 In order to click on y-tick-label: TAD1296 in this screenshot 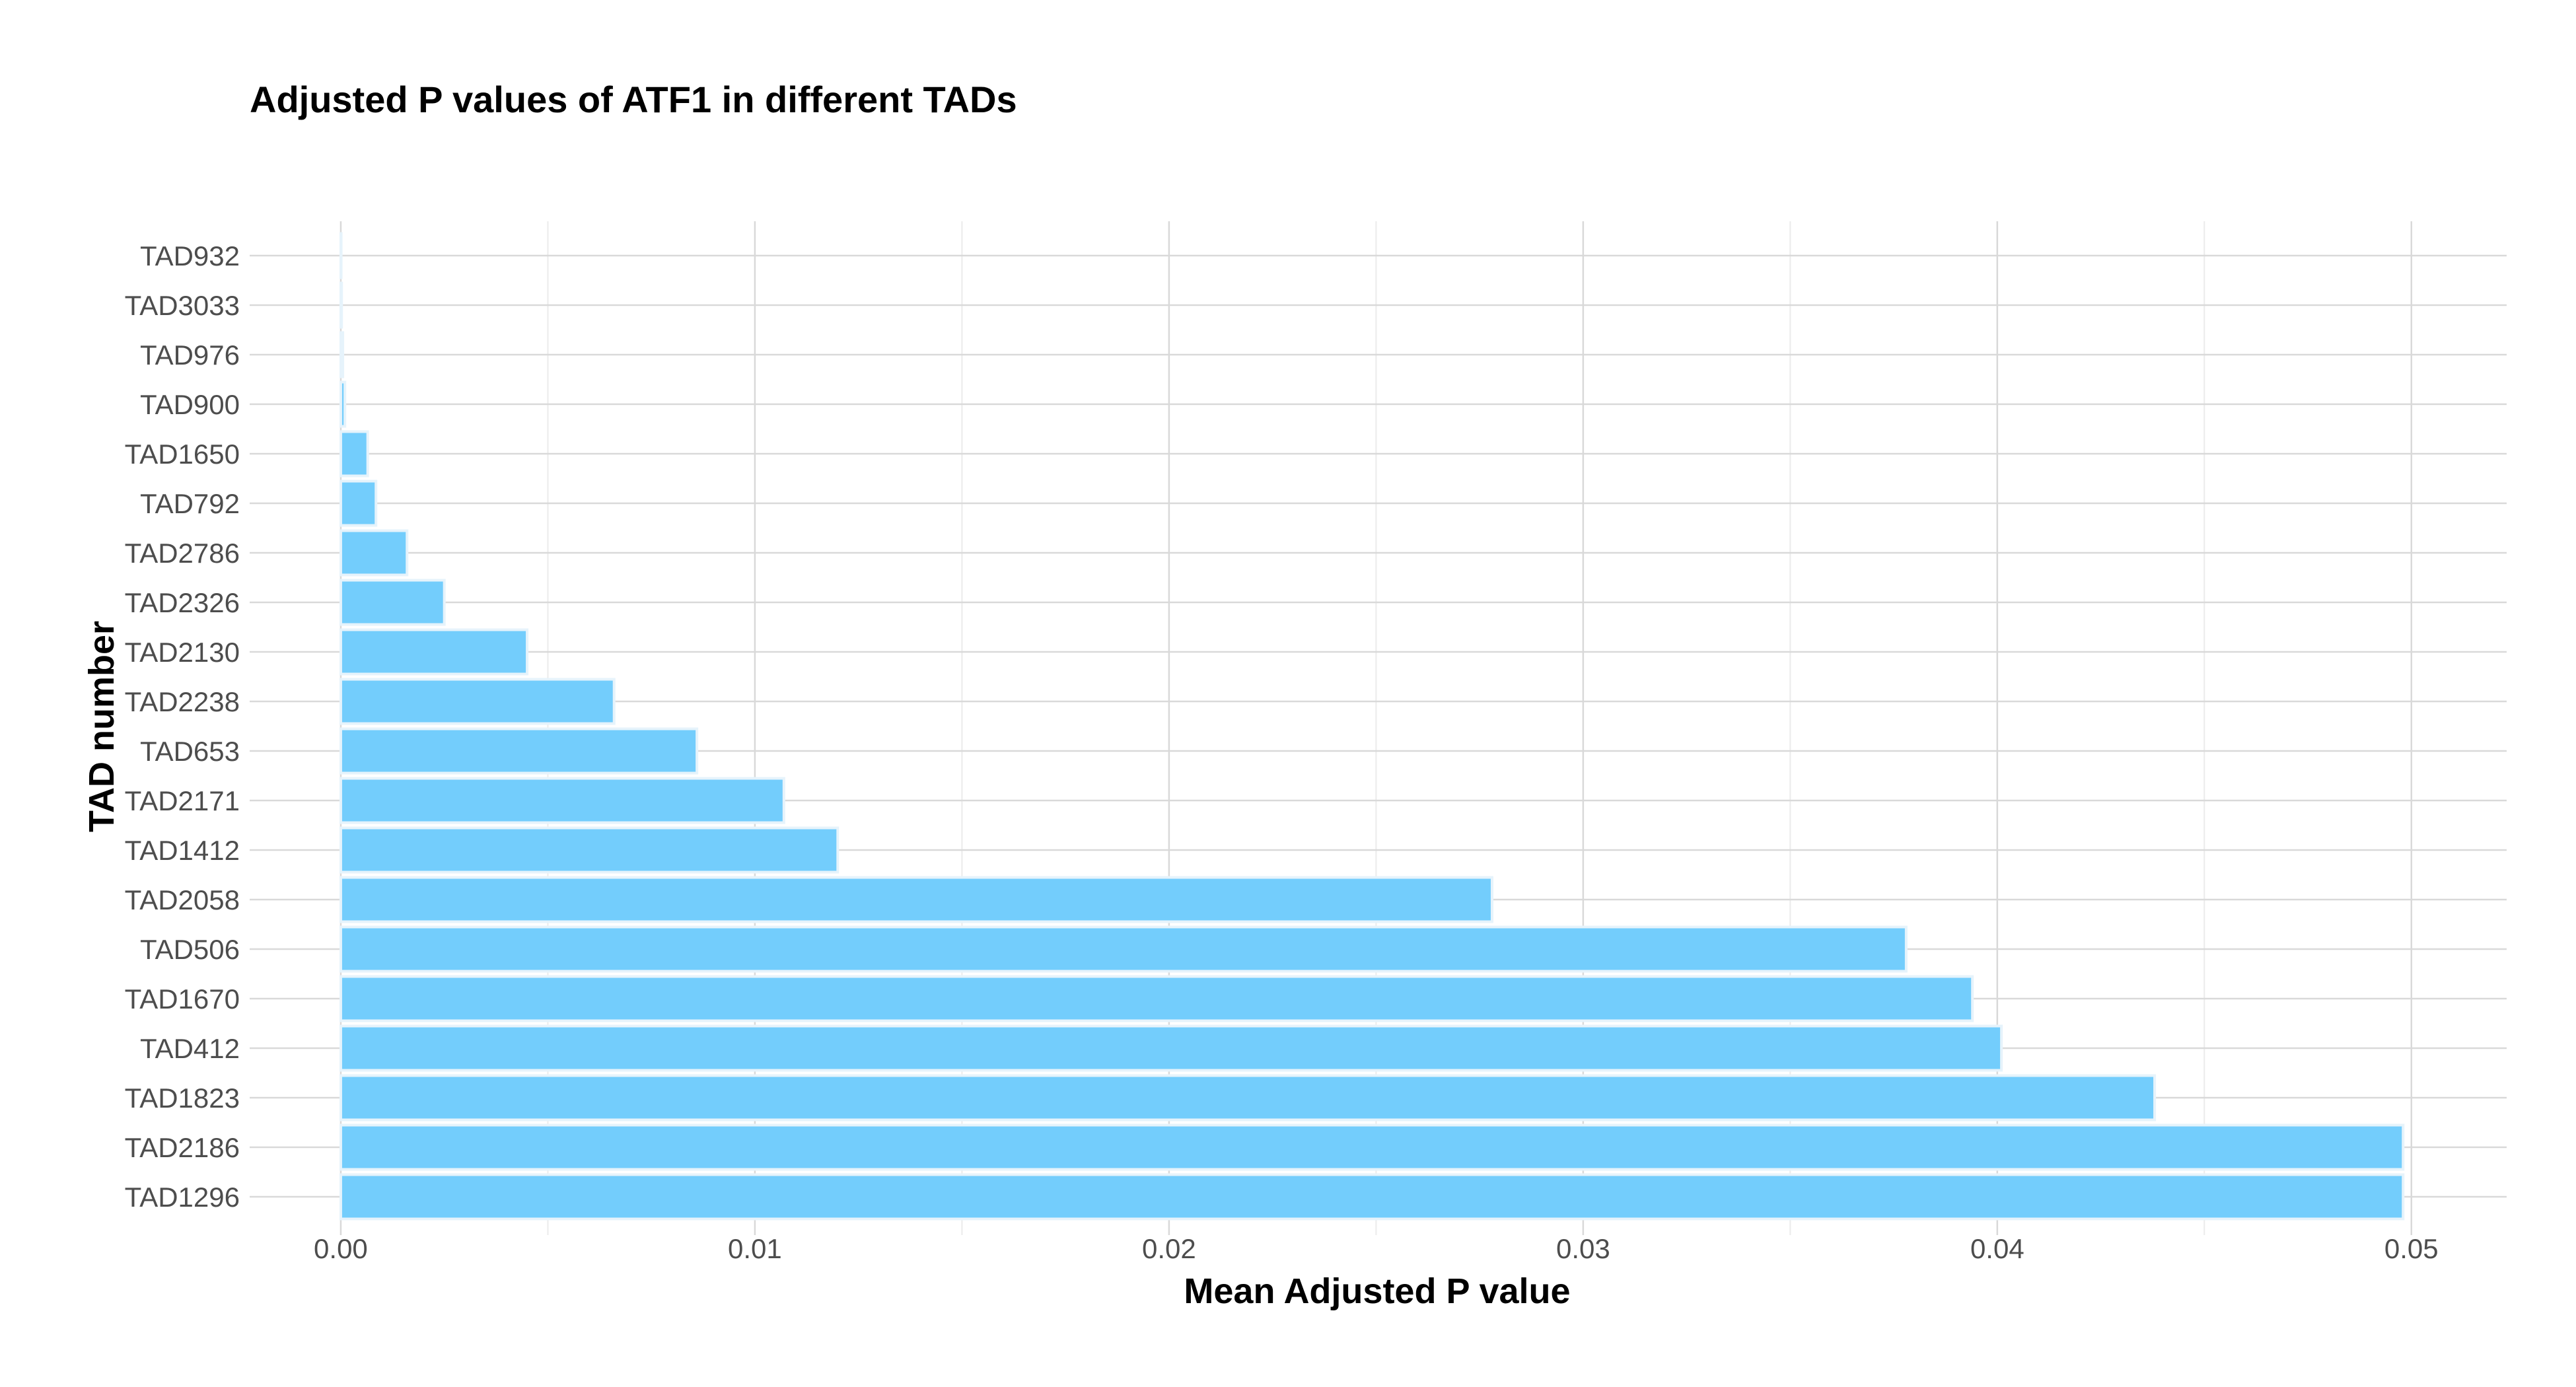, I will do `click(182, 1197)`.